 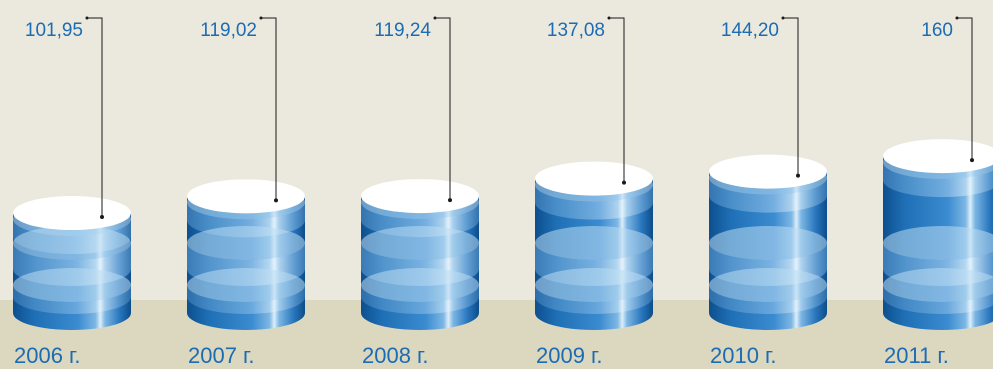 I want to click on data-label: 119,24, so click(x=402, y=30).